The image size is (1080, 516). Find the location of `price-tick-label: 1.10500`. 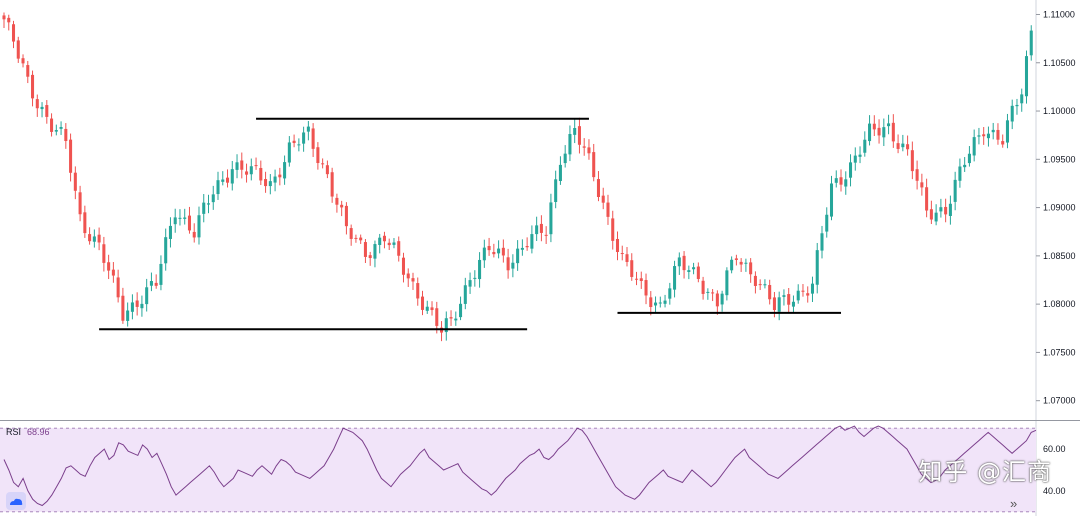

price-tick-label: 1.10500 is located at coordinates (1059, 63).